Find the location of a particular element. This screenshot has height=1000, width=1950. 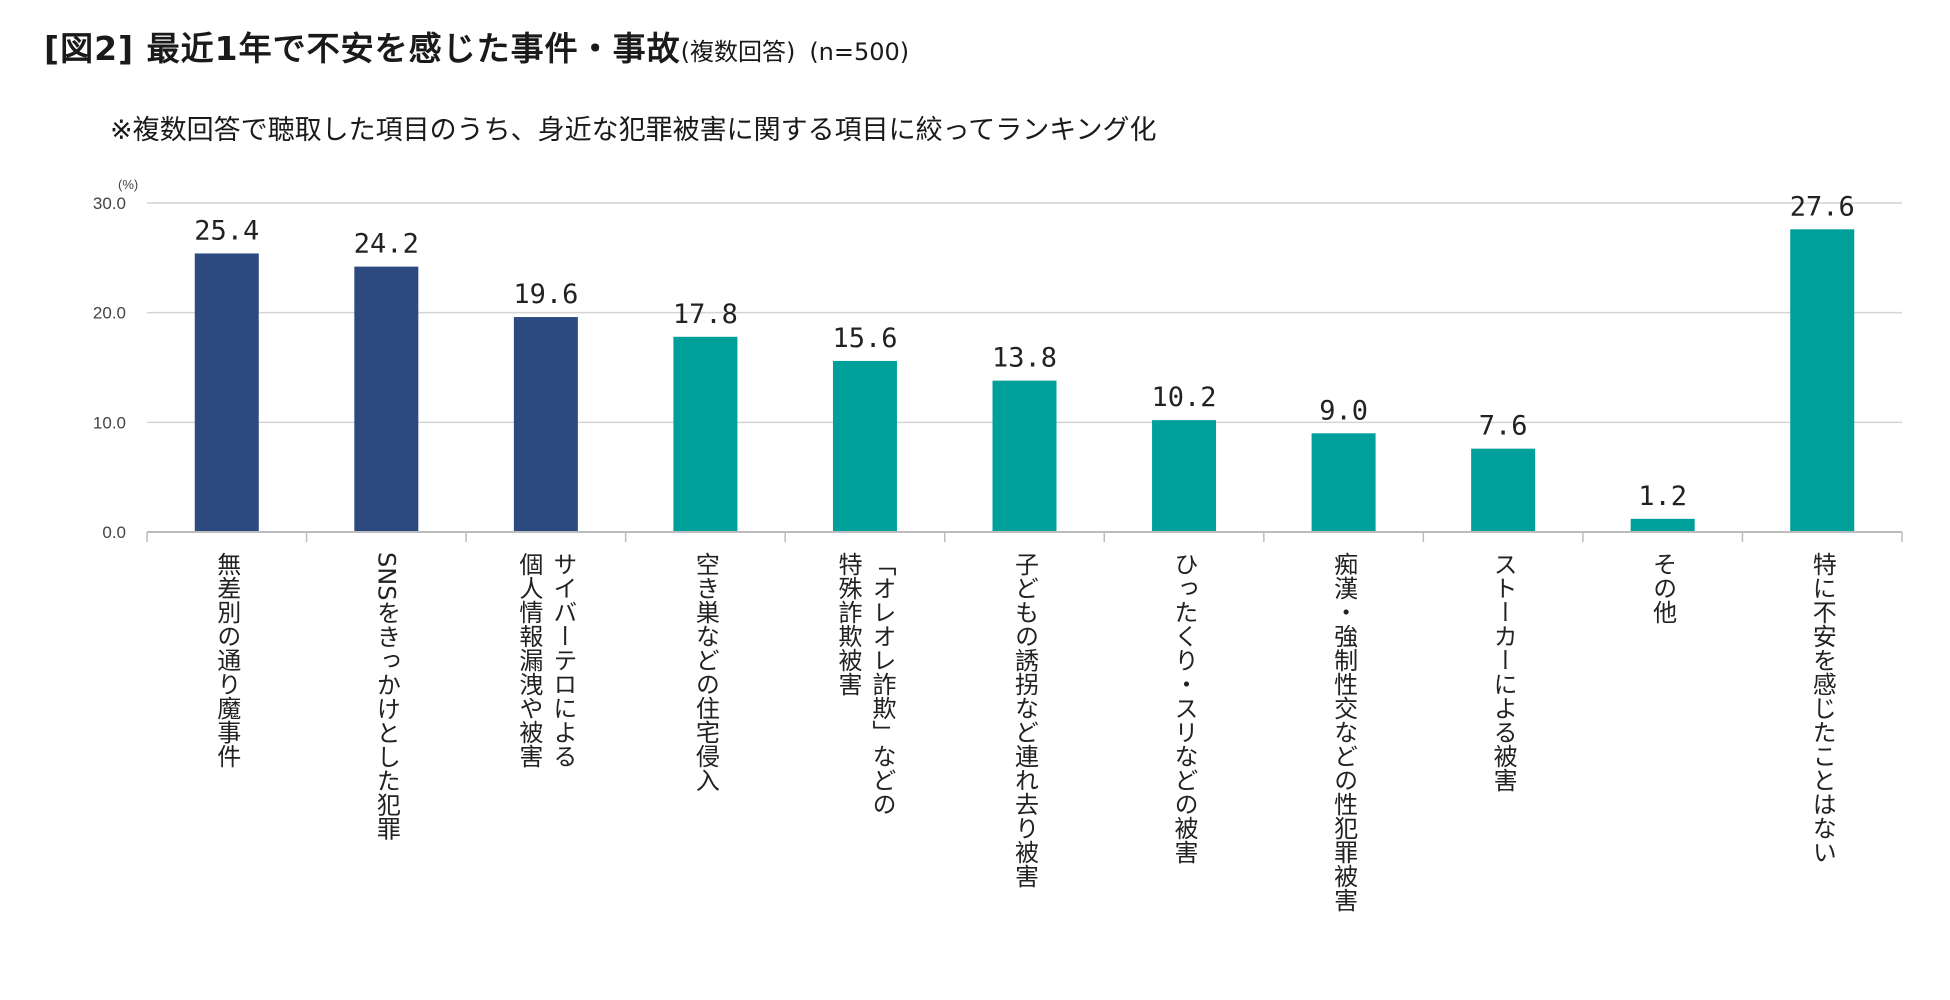

chart-subtitle: ※複数回答で聴取した項目のうち、身近な犯罪被害に関する項目に絞ってランキング化 is located at coordinates (633, 130).